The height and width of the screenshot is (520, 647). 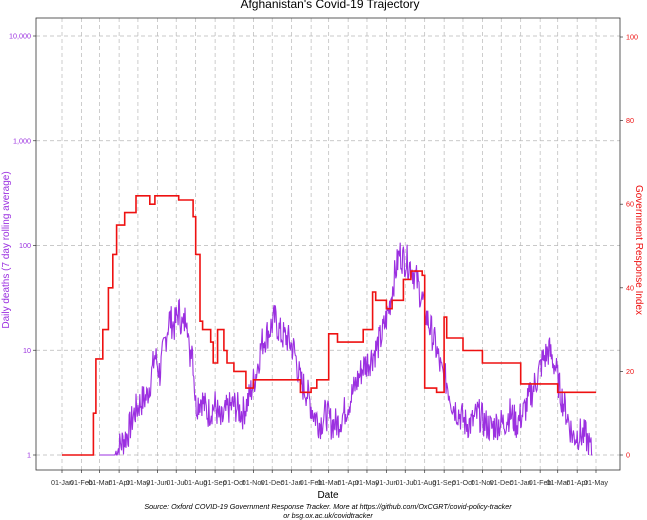 What do you see at coordinates (329, 5) in the screenshot?
I see `chart-title: Afghanistan's Covid-19 Trajectory` at bounding box center [329, 5].